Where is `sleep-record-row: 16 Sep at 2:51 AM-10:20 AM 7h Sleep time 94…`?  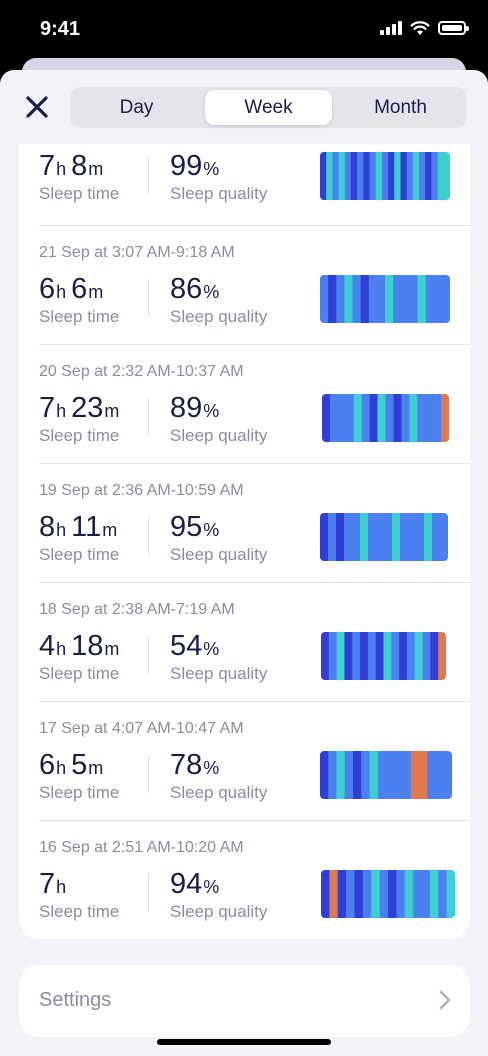
sleep-record-row: 16 Sep at 2:51 AM-10:20 AM 7h Sleep time 94… is located at coordinates (254, 880).